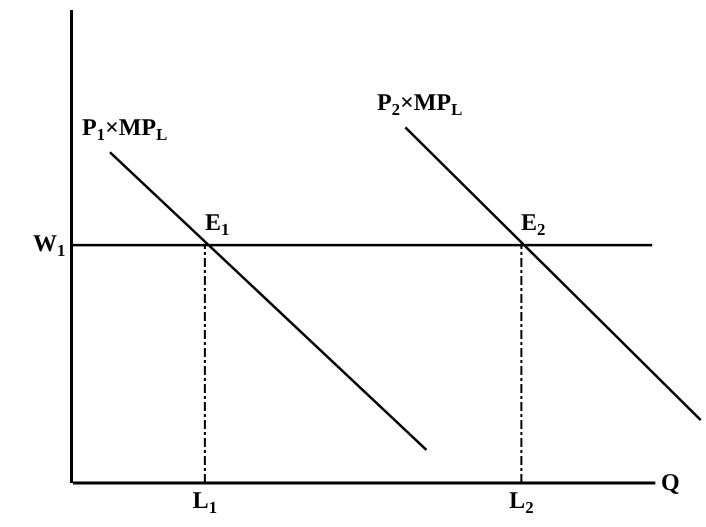  What do you see at coordinates (521, 503) in the screenshot?
I see `x-tick-label: L$_{2}$` at bounding box center [521, 503].